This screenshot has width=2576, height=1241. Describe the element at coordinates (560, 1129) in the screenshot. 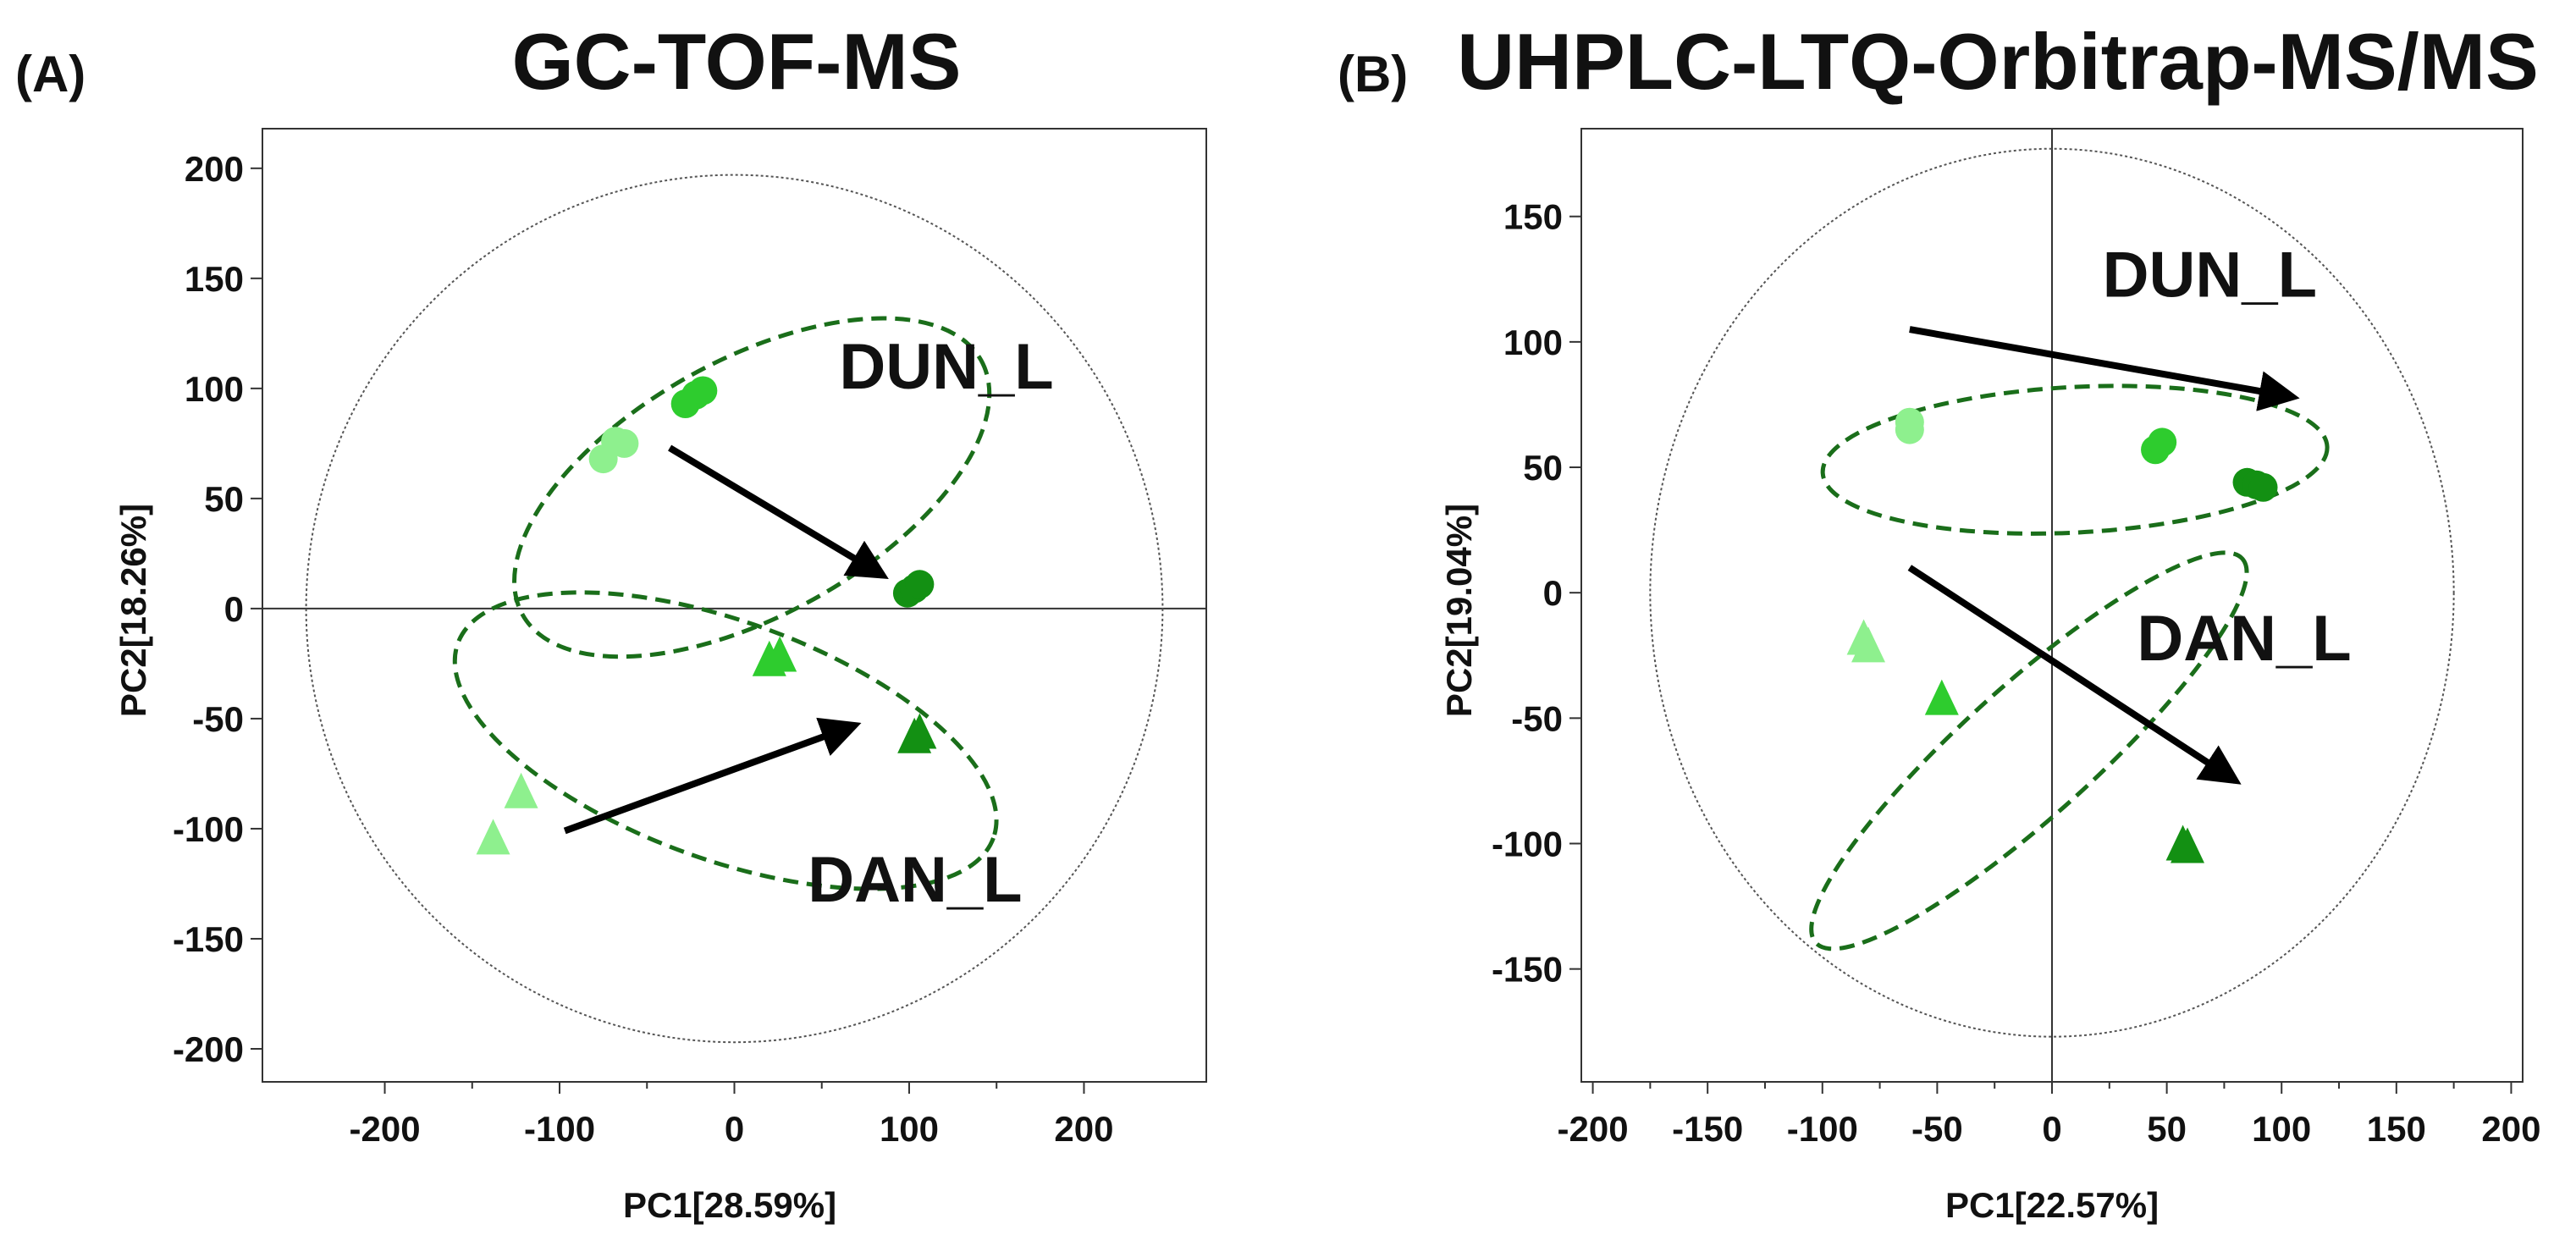

I see `panel-a-x-tick-label: -100` at that location.